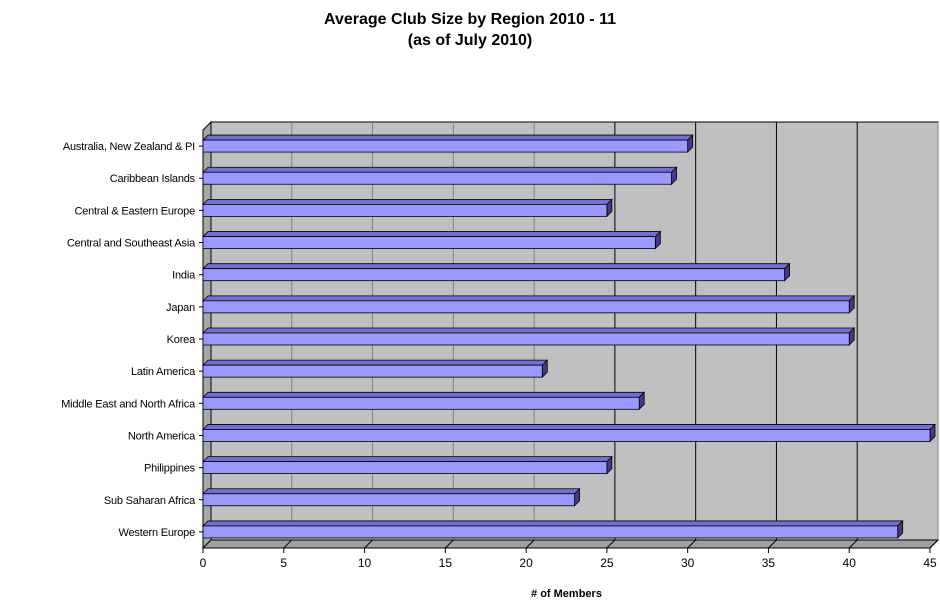 The width and height of the screenshot is (940, 602). Describe the element at coordinates (129, 147) in the screenshot. I see `category-label: Australia, New Zealand & PI` at that location.